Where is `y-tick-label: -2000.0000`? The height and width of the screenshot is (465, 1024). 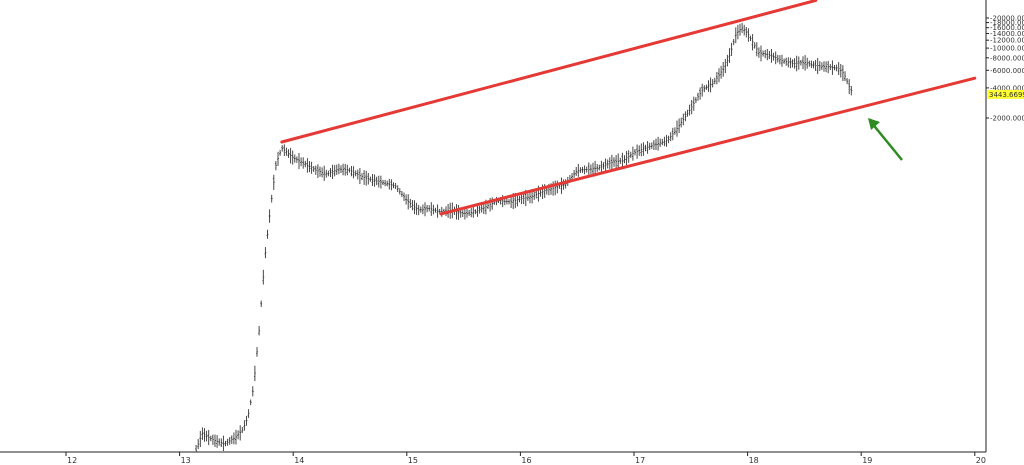 y-tick-label: -2000.0000 is located at coordinates (1007, 119).